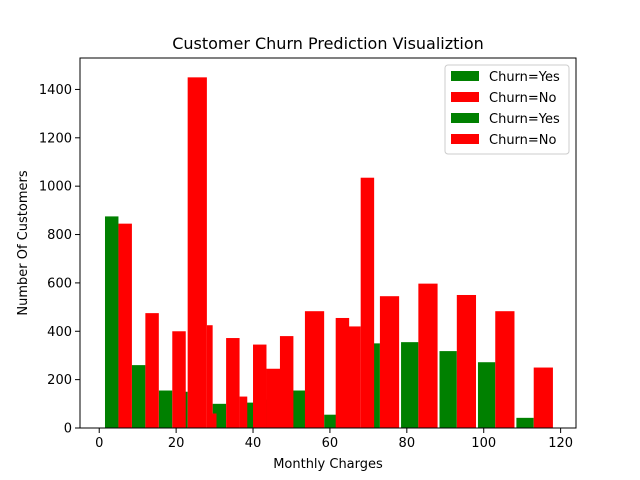  What do you see at coordinates (55, 90) in the screenshot?
I see `y-tick-label: 1400` at bounding box center [55, 90].